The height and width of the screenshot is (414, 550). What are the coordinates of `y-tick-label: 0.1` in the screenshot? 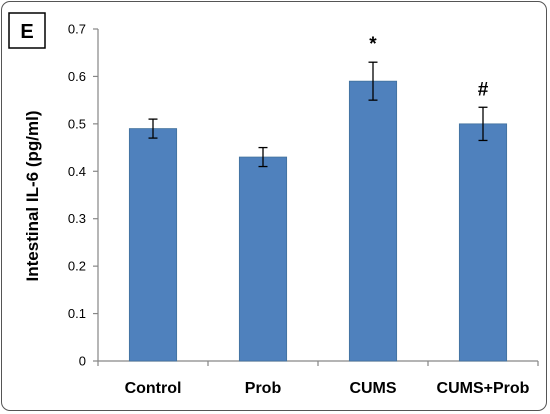 It's located at (77, 313).